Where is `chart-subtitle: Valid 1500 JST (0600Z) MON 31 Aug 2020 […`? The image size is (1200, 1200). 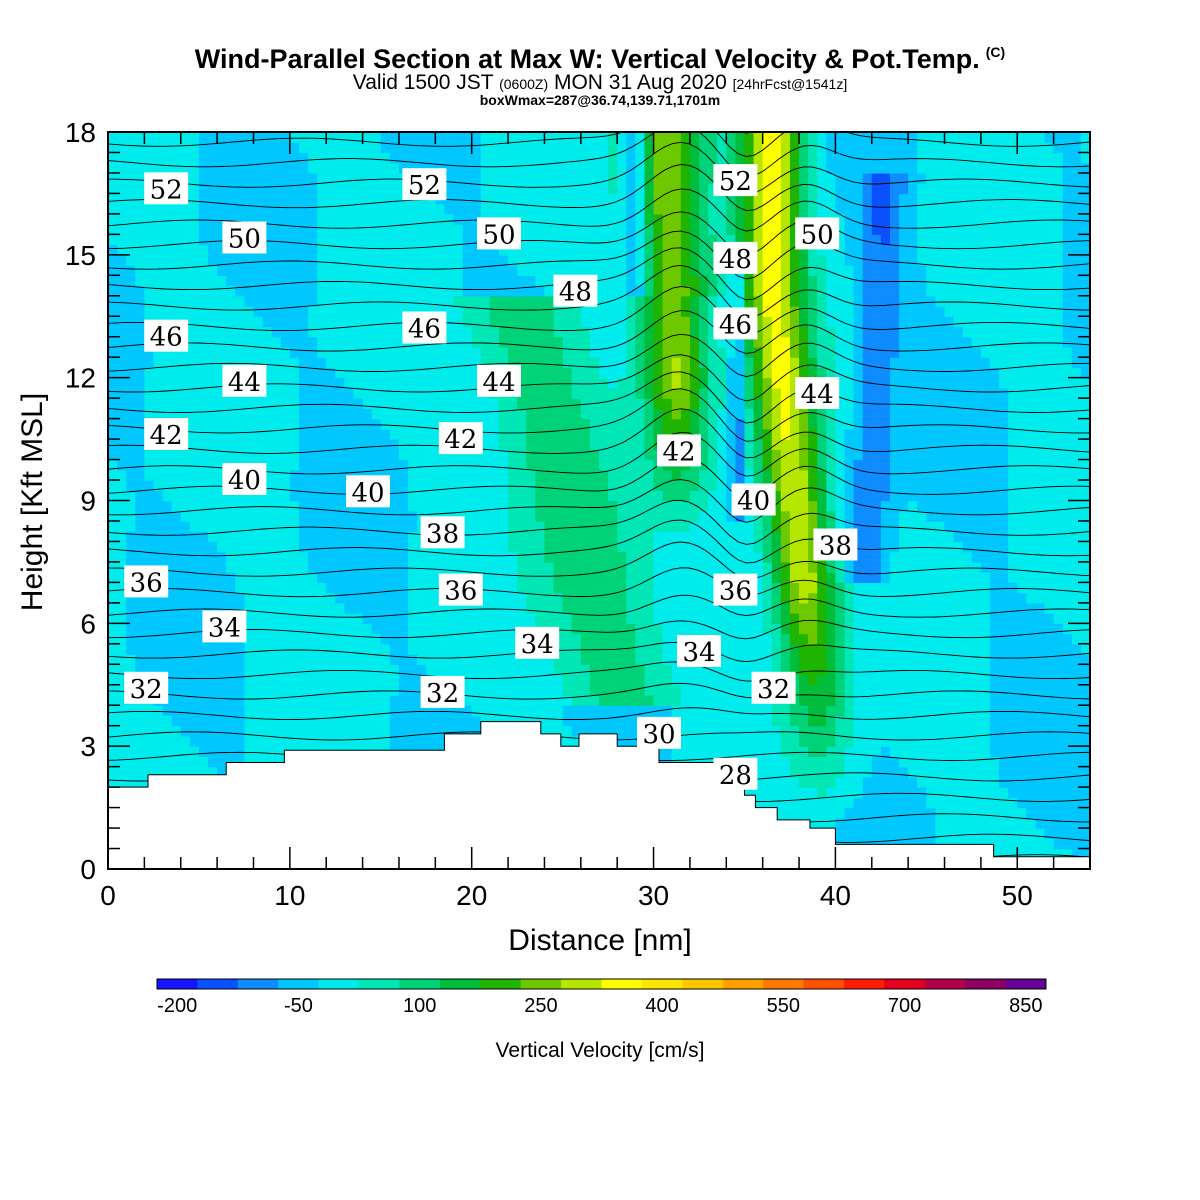
chart-subtitle: Valid 1500 JST (0600Z) MON 31 Aug 2020 [… is located at coordinates (600, 83).